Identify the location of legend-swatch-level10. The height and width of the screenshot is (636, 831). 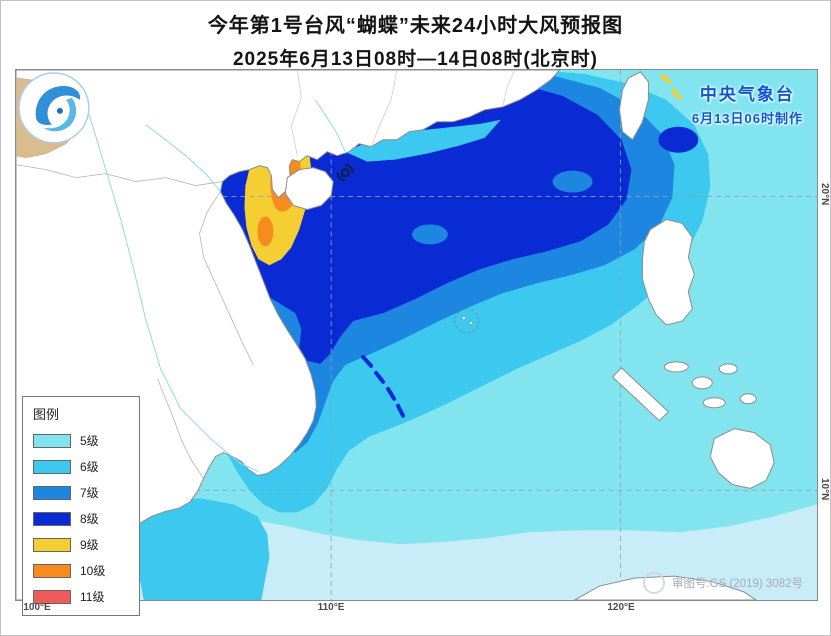
(52, 570).